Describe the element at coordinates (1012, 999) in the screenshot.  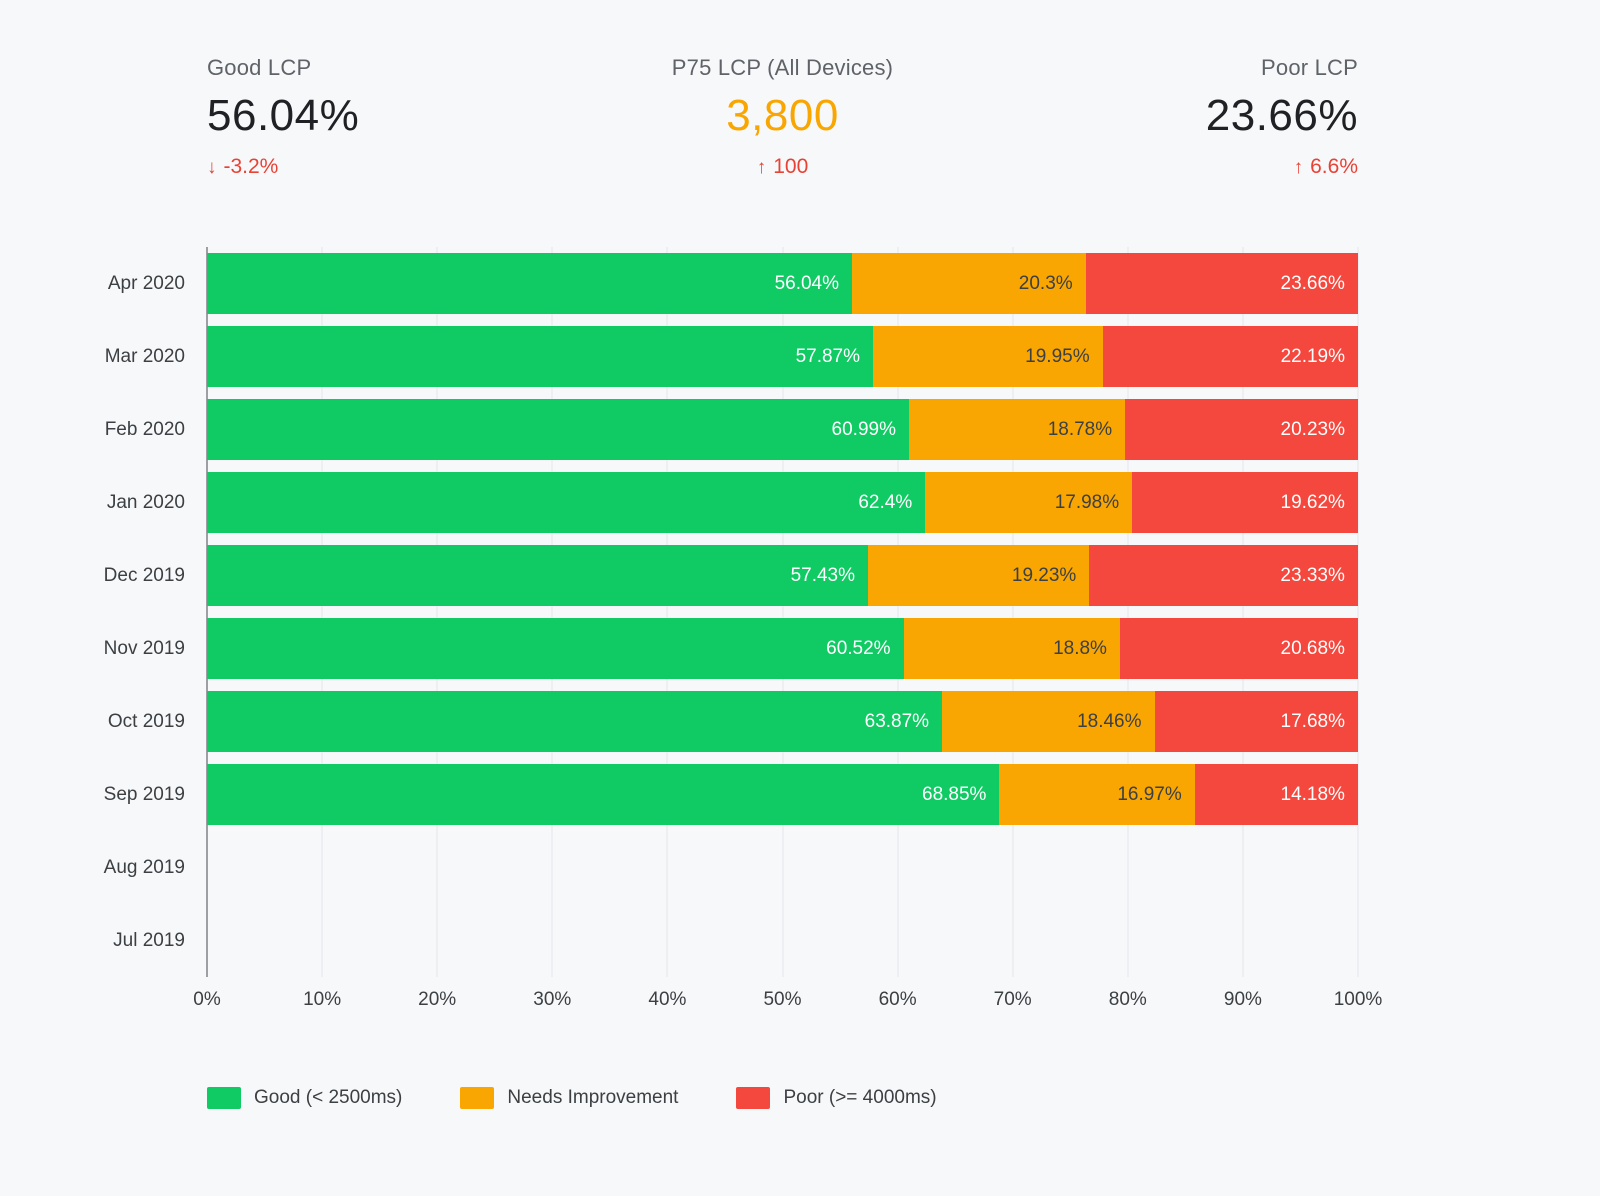
I see `x-tick-label: 70%` at that location.